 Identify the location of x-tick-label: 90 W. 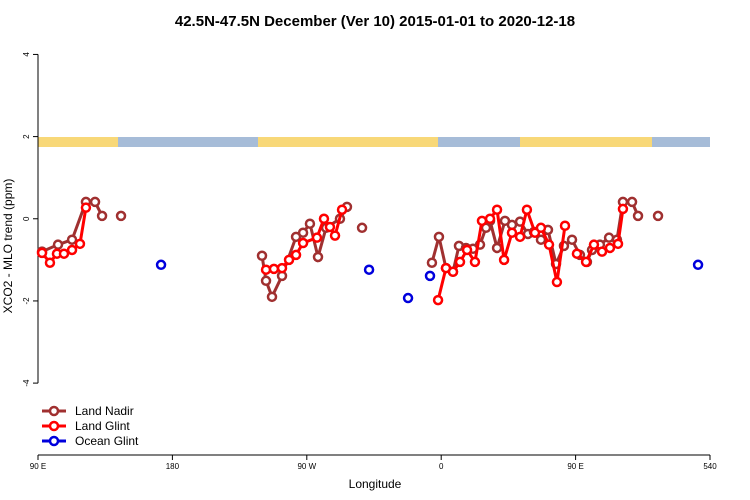
(306, 466).